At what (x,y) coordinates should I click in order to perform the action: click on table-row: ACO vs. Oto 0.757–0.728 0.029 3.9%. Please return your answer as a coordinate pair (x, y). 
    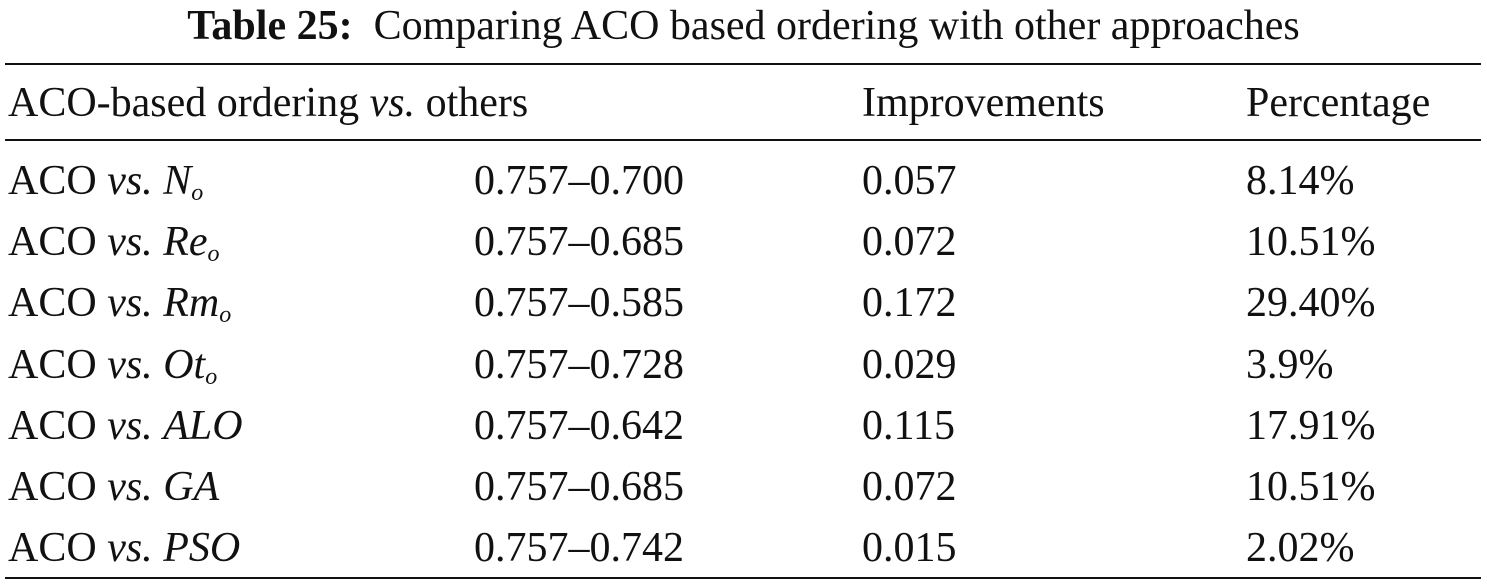
    Looking at the image, I should click on (743, 365).